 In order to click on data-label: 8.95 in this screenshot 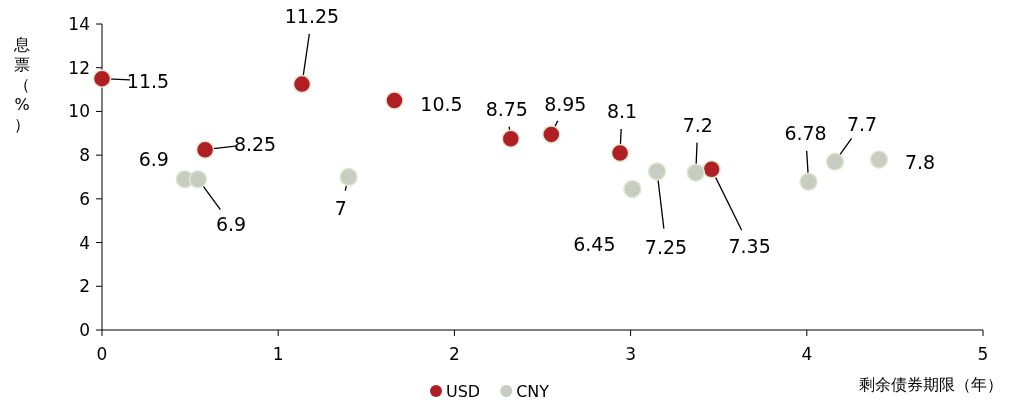, I will do `click(565, 104)`.